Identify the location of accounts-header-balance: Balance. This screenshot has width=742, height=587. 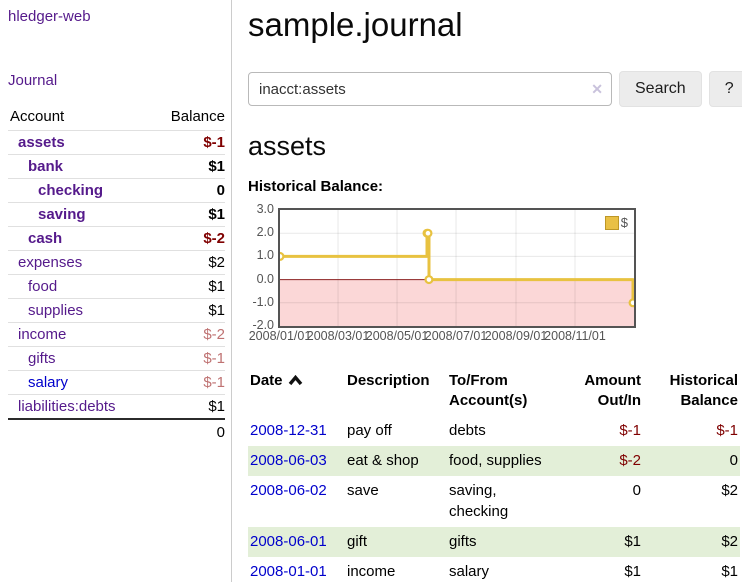
(197, 116).